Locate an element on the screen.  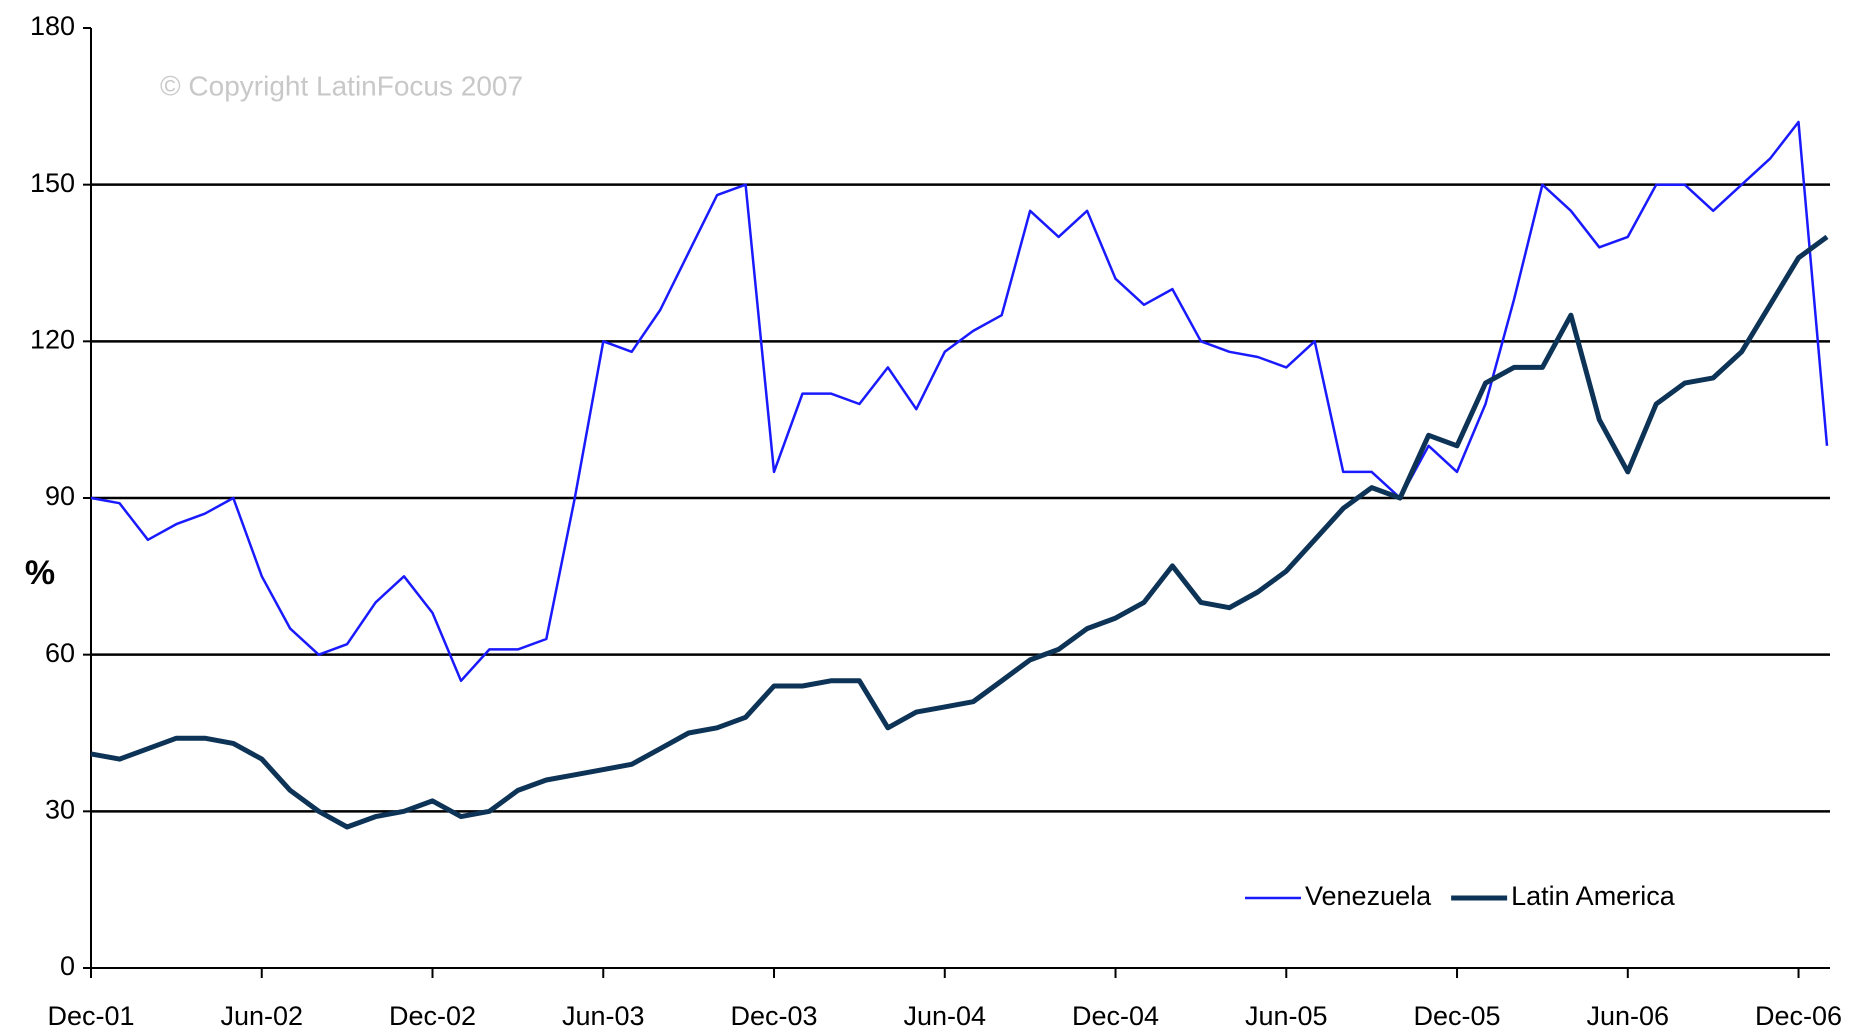
legend-label: Venezuela is located at coordinates (1368, 896).